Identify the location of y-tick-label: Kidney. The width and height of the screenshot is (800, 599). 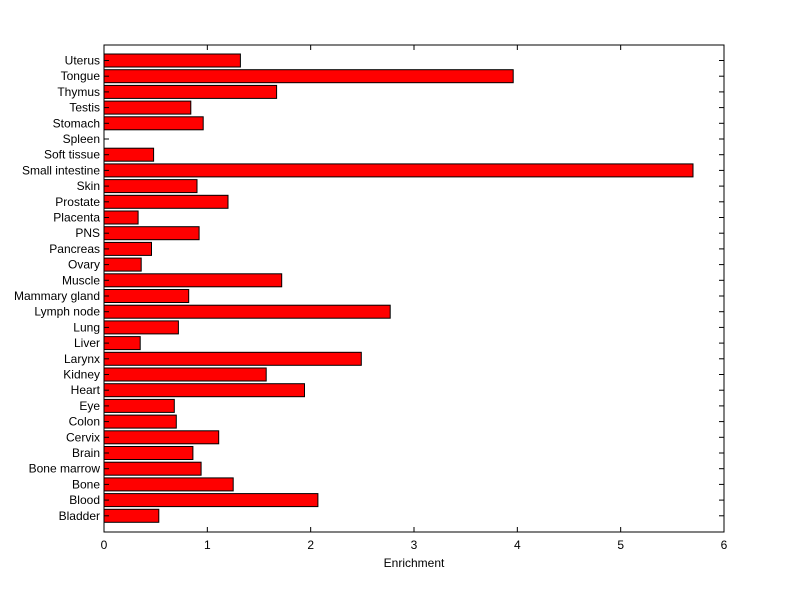
(81, 375).